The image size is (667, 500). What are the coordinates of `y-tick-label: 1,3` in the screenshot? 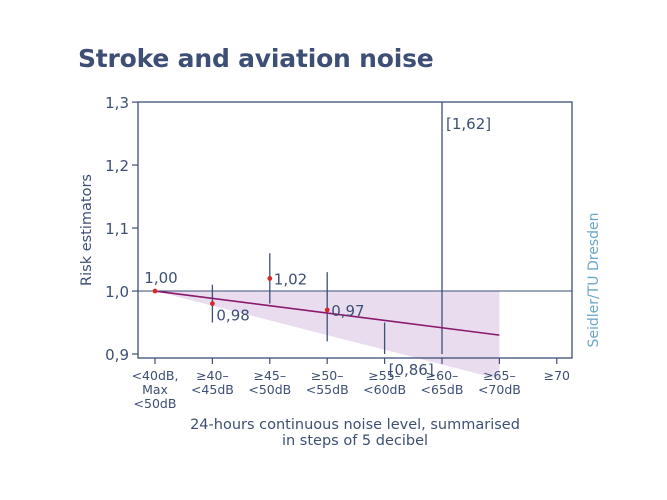 It's located at (117, 103).